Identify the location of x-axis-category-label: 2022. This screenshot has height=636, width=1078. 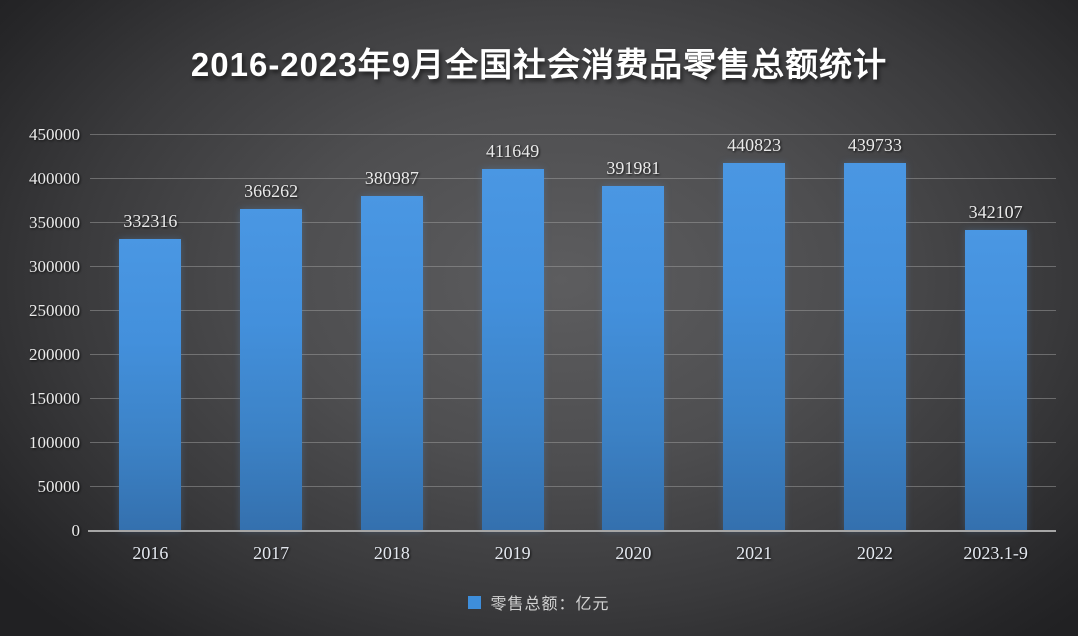
(874, 553).